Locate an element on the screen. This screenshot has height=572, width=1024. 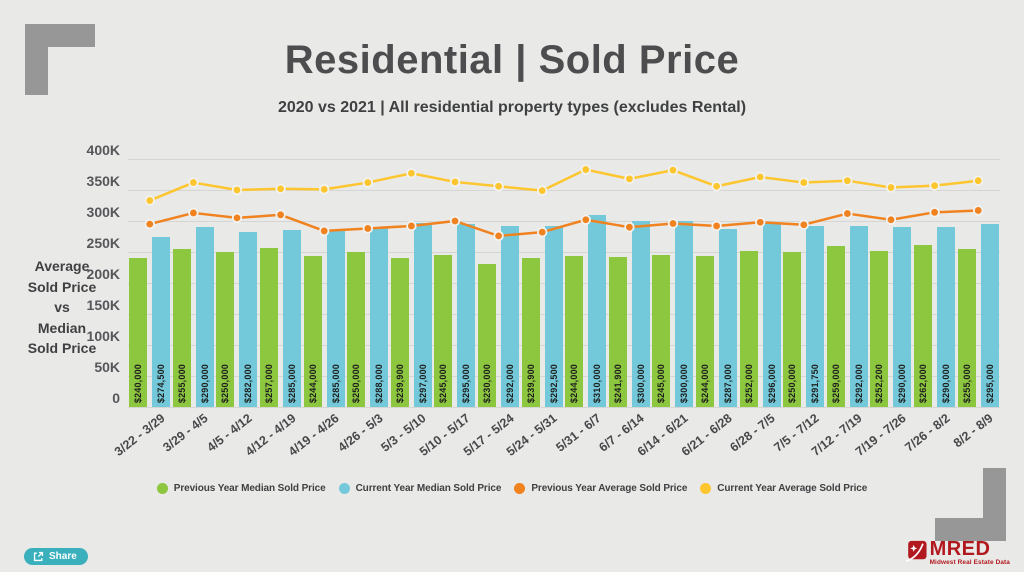
bar: $288,000 is located at coordinates (379, 317).